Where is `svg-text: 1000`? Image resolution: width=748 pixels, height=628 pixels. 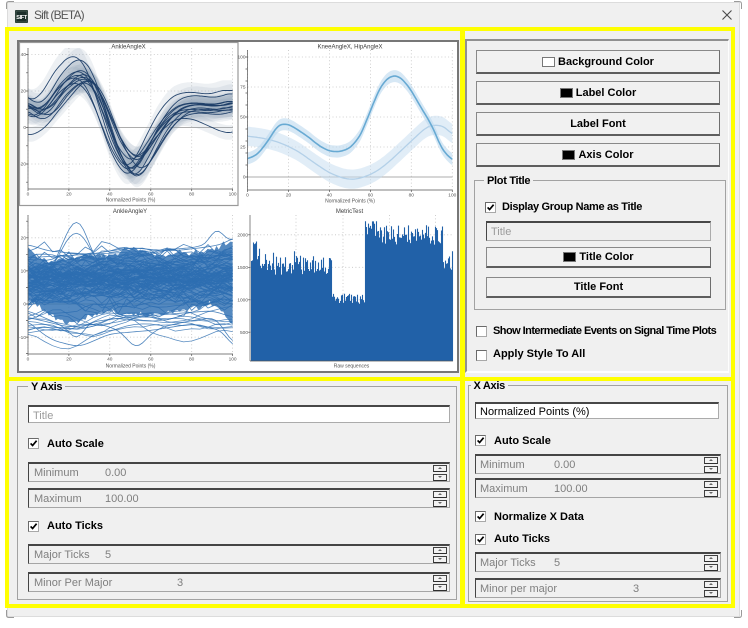 svg-text: 1000 is located at coordinates (242, 301).